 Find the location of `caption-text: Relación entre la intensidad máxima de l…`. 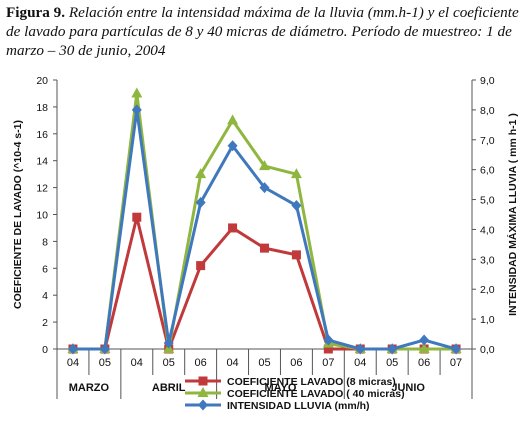

caption-text: Relación entre la intensidad máxima de l… is located at coordinates (262, 31).